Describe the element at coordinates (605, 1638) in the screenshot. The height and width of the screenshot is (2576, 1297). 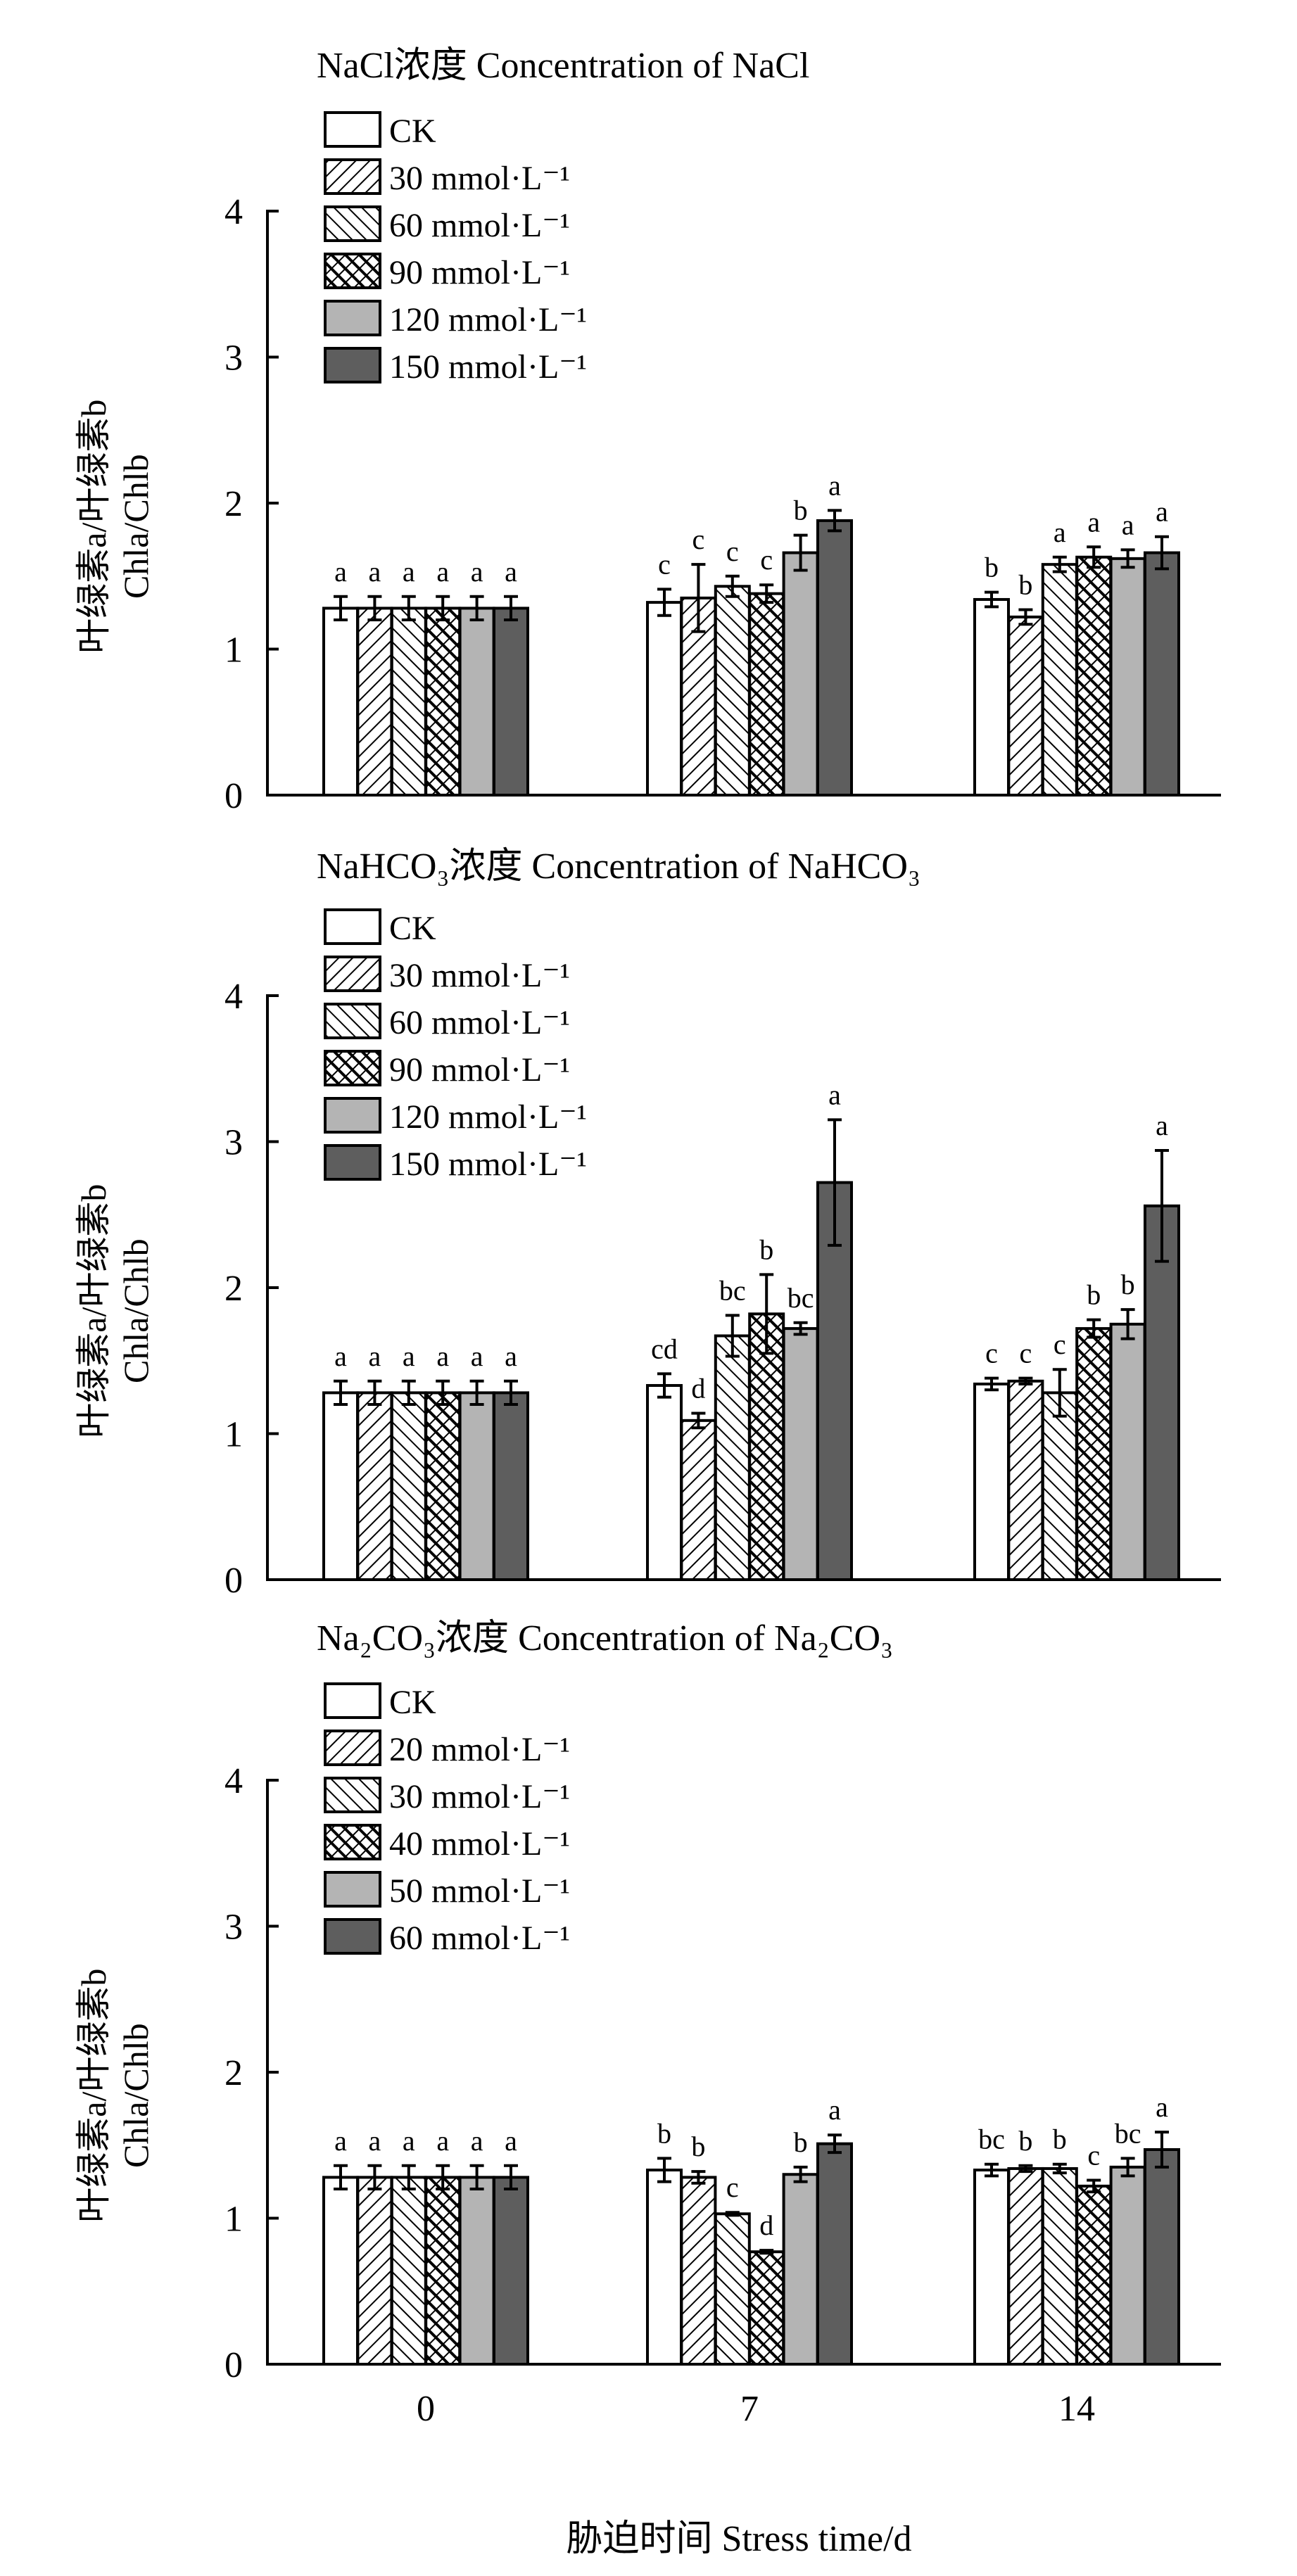
I see `panel-title: Na₂CO₃浓度 Concentration of Na₂CO₃` at that location.